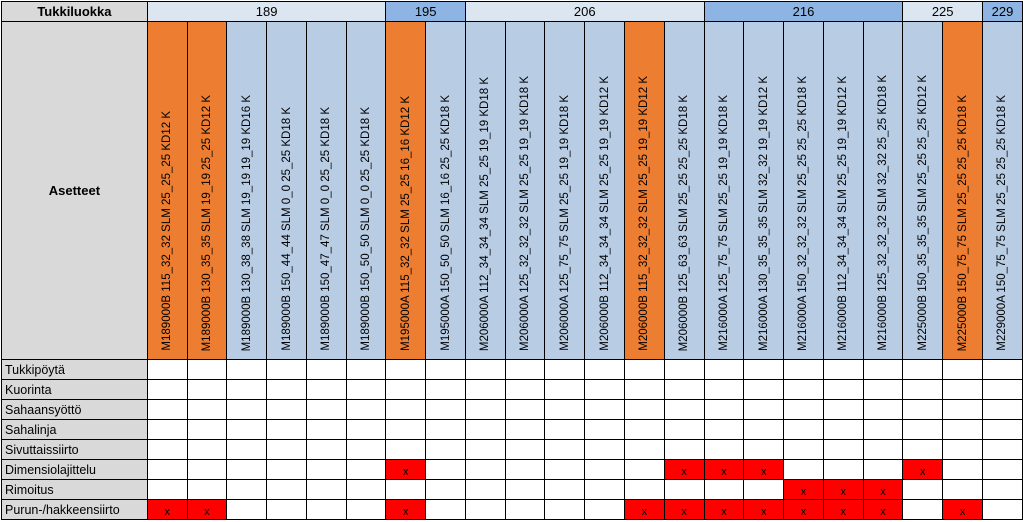 The image size is (1023, 522). I want to click on log-class-group: 225, so click(942, 11).